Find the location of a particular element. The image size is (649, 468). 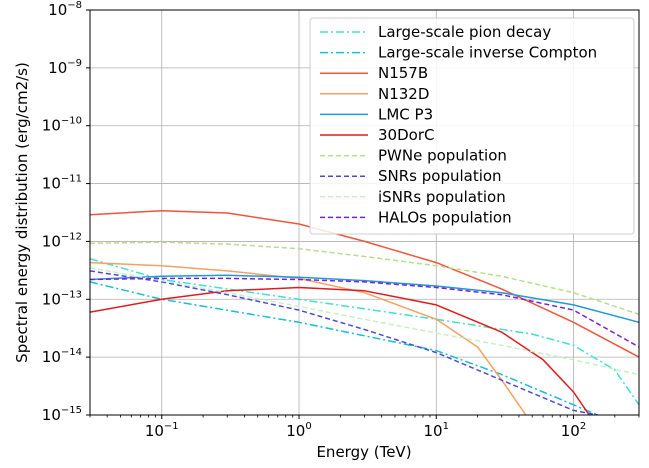

x-tick-label: 10⁻¹ is located at coordinates (162, 430).